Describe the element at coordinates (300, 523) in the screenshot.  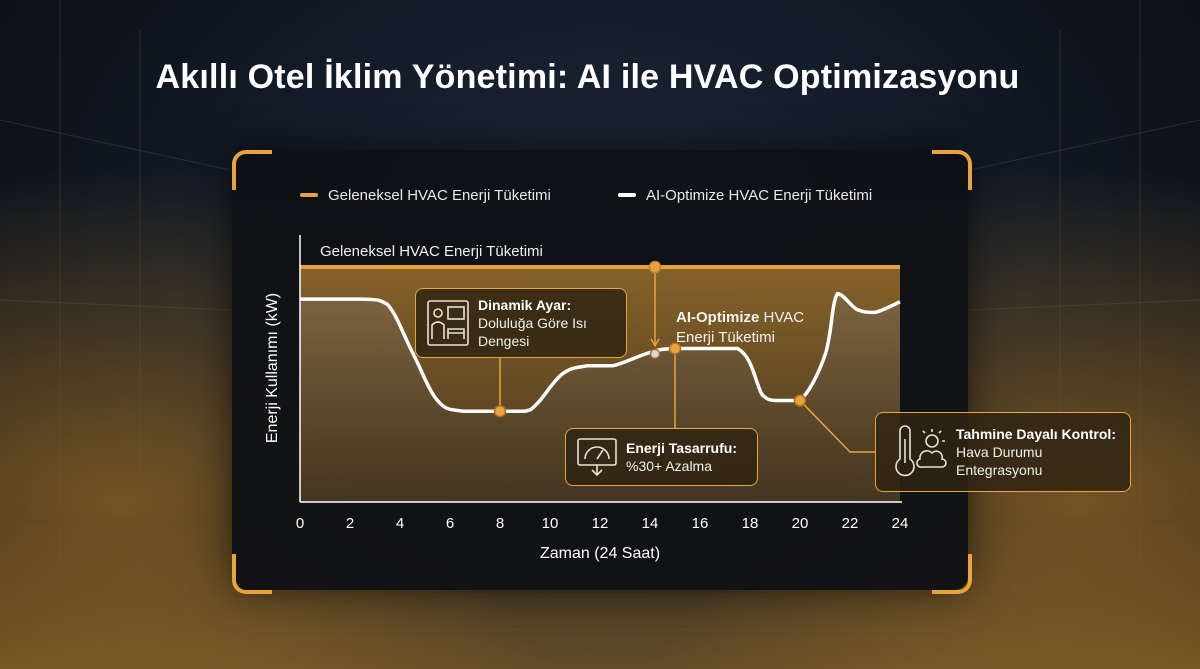
I see `x-tick-label: 0` at that location.